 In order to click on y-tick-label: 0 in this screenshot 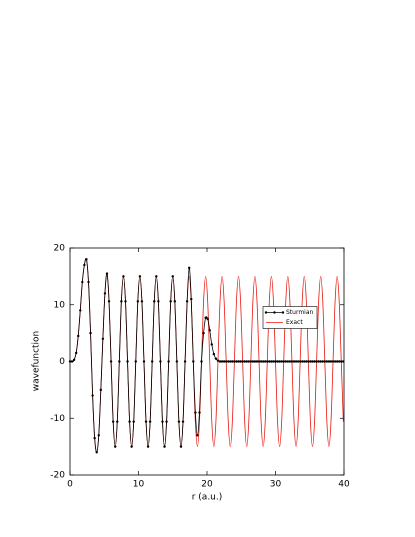, I will do `click(62, 362)`.